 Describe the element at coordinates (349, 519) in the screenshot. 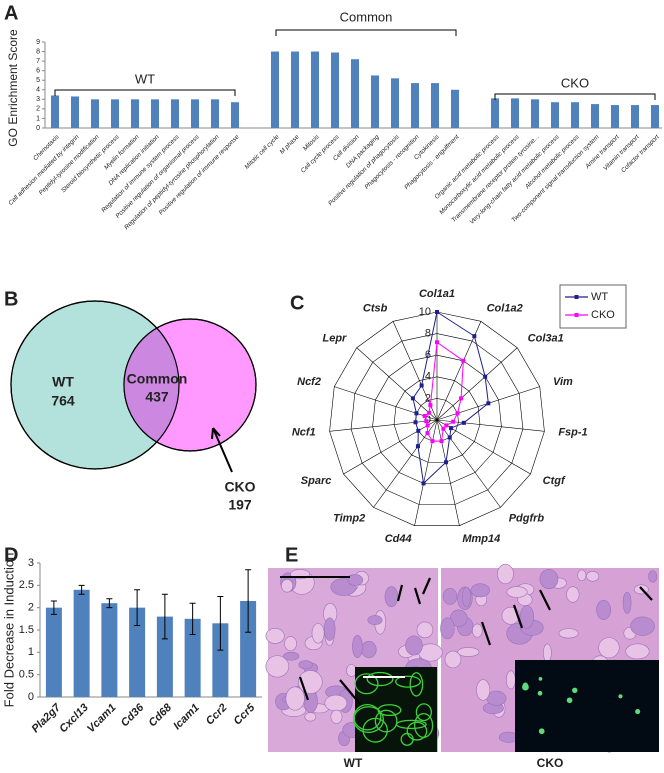

I see `axis-label: Timp2` at that location.